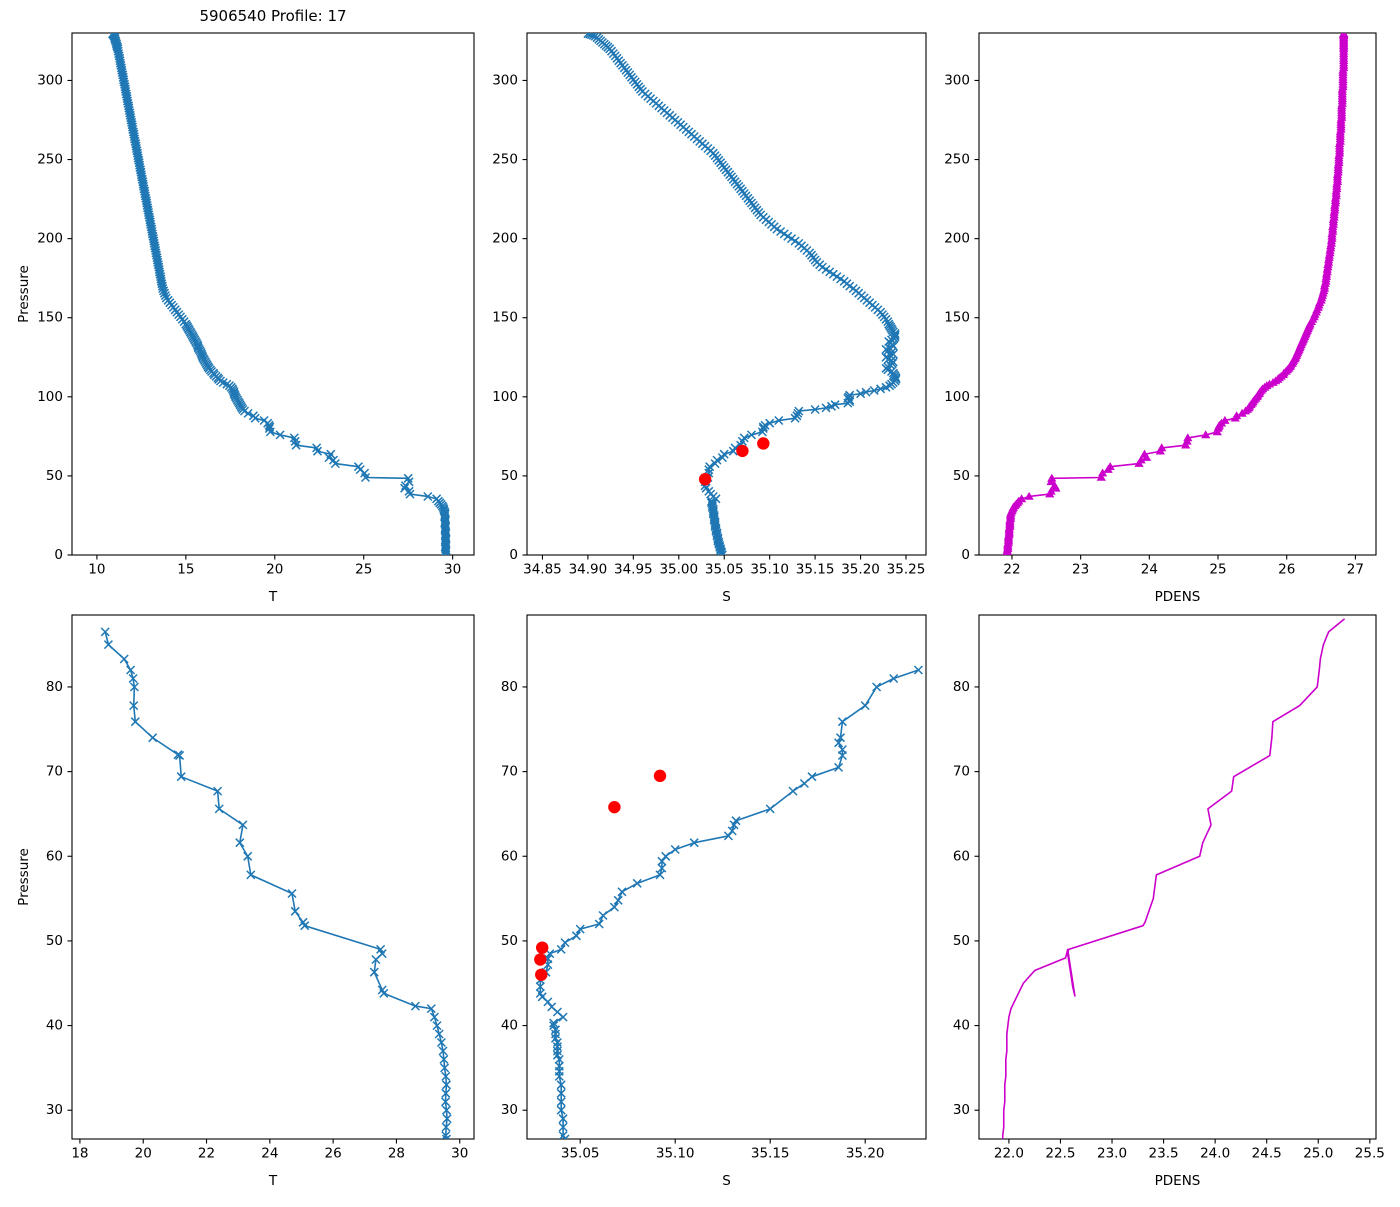 This screenshot has width=1400, height=1207. Describe the element at coordinates (1080, 570) in the screenshot. I see `x-tick-label: 23` at that location.